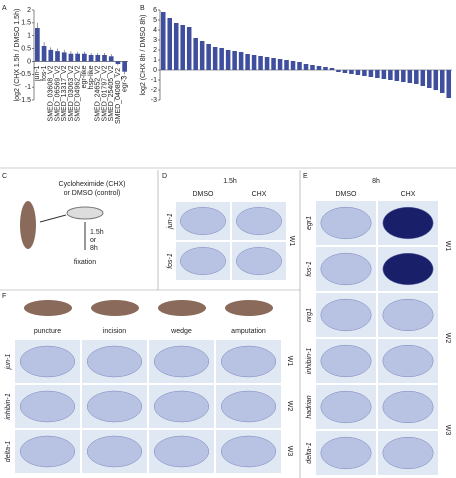 The height and width of the screenshot is (478, 456). What do you see at coordinates (104, 93) in the screenshot?
I see `x-tick-label: SMED_01797_V2` at bounding box center [104, 93].